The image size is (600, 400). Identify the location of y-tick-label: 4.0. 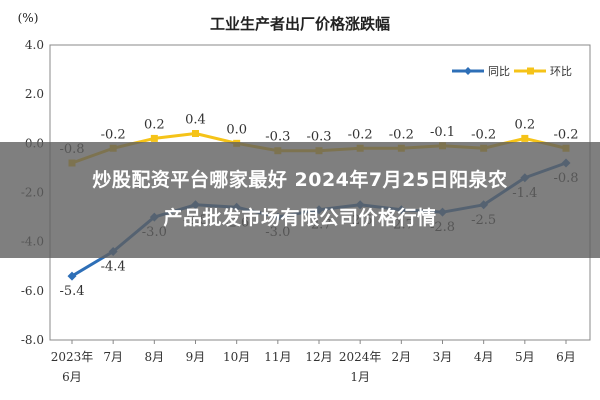
(34, 45).